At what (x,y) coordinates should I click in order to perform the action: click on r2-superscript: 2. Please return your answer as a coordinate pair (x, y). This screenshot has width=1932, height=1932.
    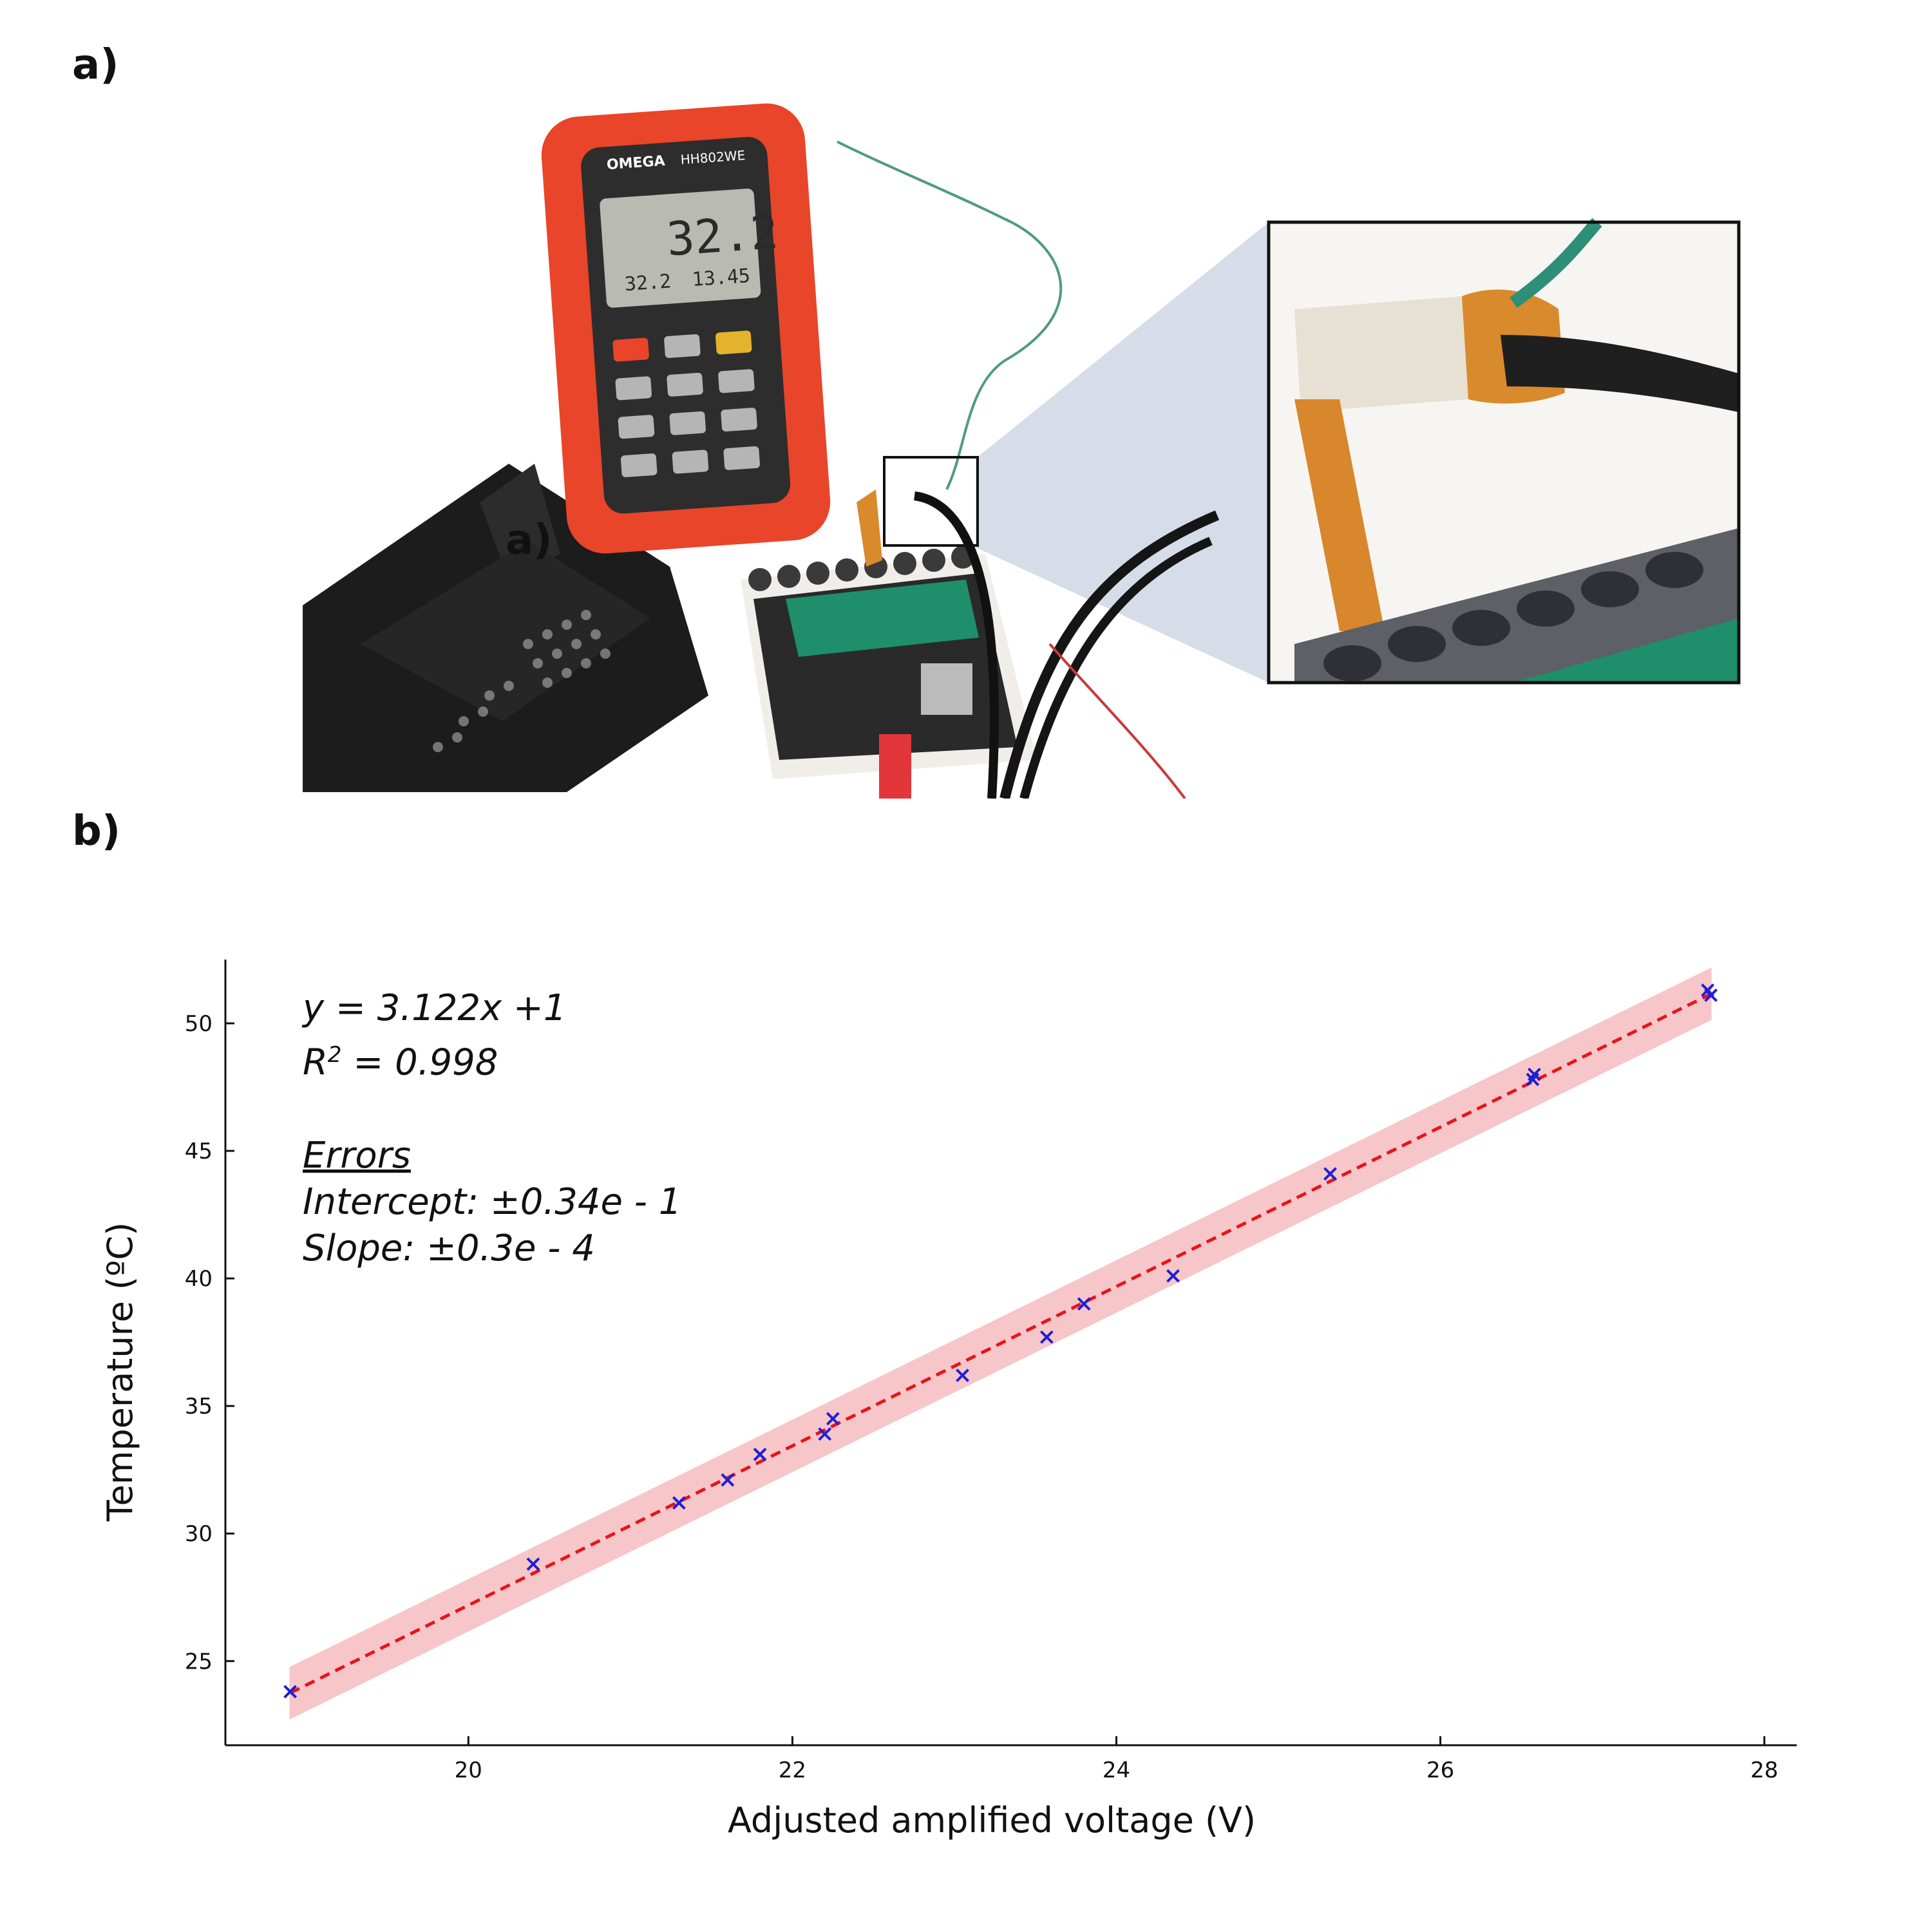
    Looking at the image, I should click on (334, 1055).